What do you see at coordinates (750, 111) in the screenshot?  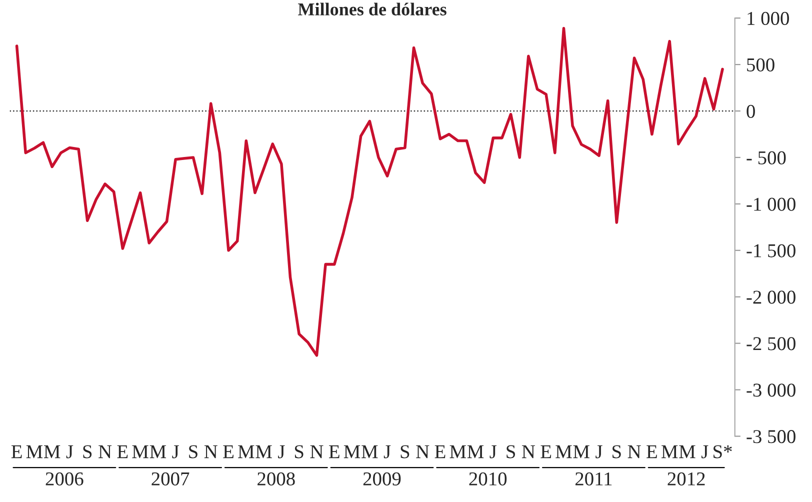 I see `y-tick-label: 0` at bounding box center [750, 111].